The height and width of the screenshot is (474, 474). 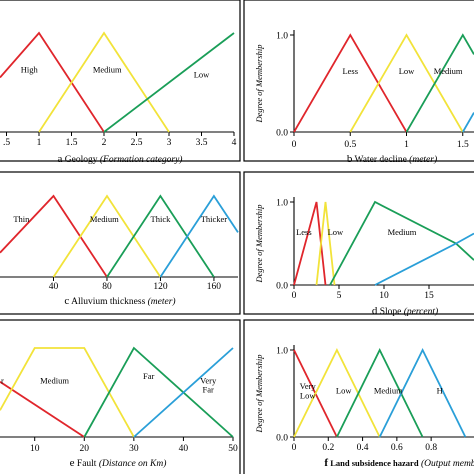 I want to click on x-tick-label: 120, so click(x=160, y=287).